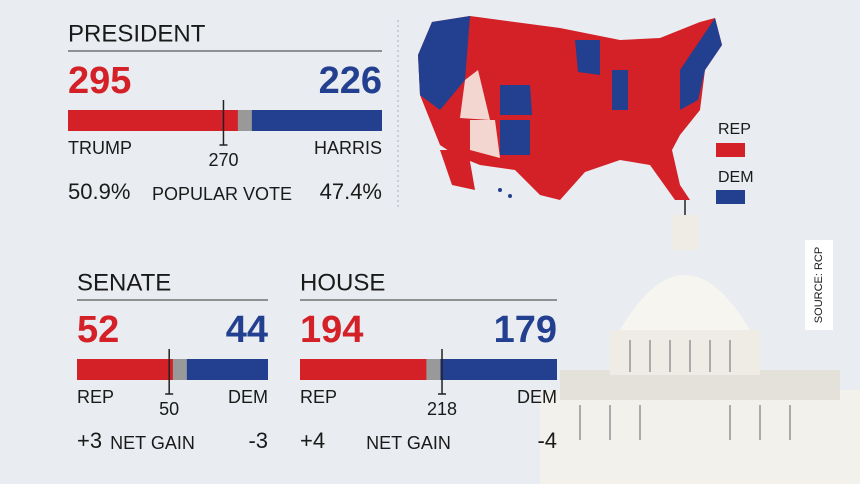 This screenshot has width=860, height=484. I want to click on dem-net-gain: -3, so click(258, 440).